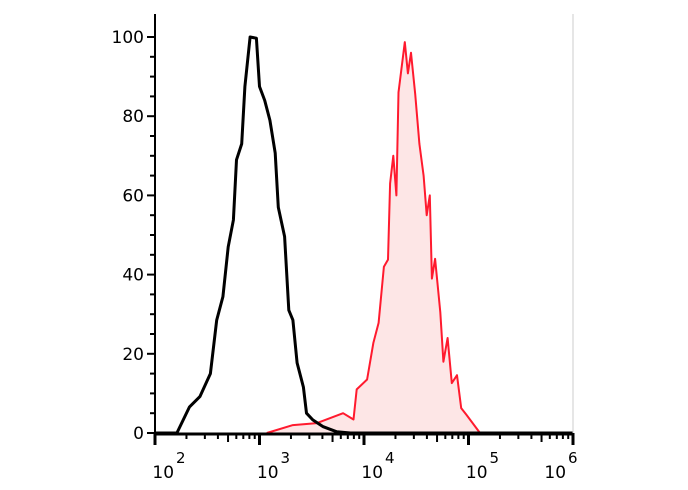 The image size is (688, 490). I want to click on x-tick-label: 10⁴, so click(377, 466).